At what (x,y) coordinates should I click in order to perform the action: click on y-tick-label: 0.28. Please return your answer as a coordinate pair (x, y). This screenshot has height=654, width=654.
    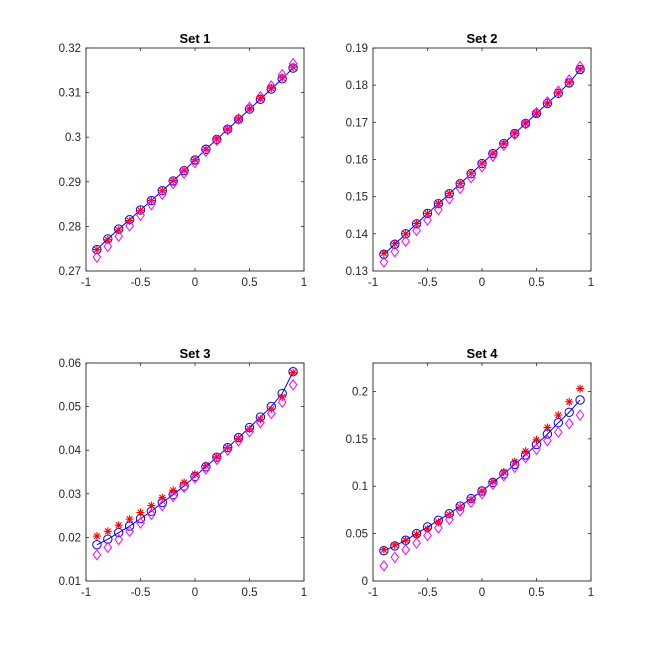
    Looking at the image, I should click on (70, 227).